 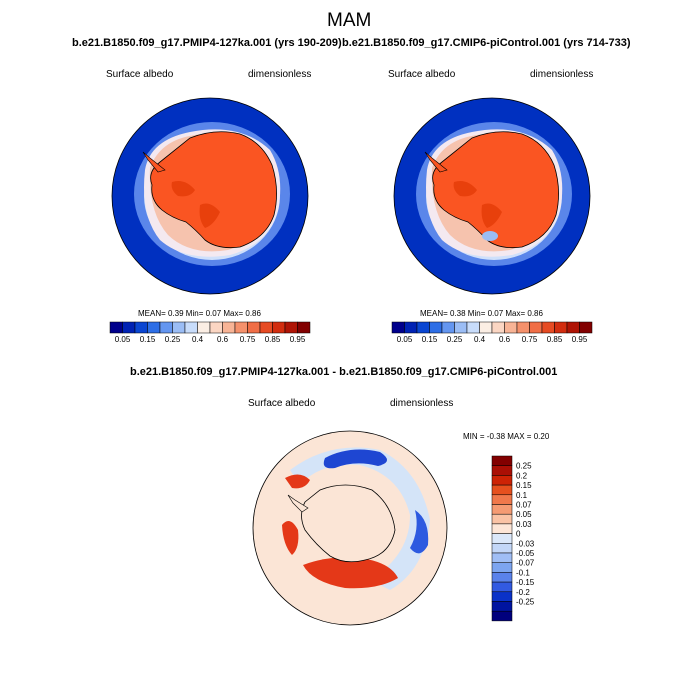 I want to click on panel2-colorbar-label: 0.25, so click(x=455, y=339).